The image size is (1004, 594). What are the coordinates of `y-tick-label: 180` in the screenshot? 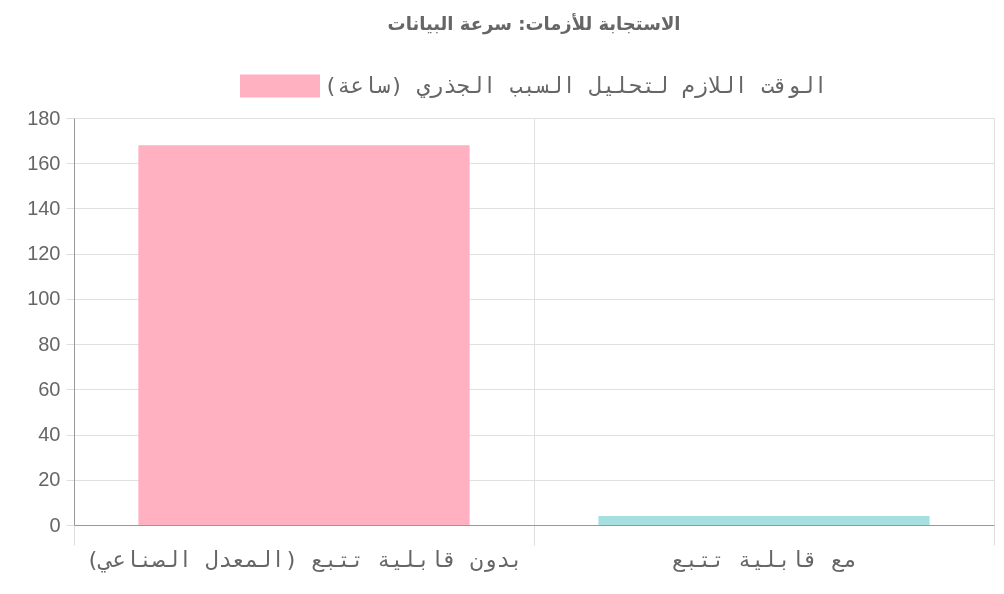 It's located at (44, 117).